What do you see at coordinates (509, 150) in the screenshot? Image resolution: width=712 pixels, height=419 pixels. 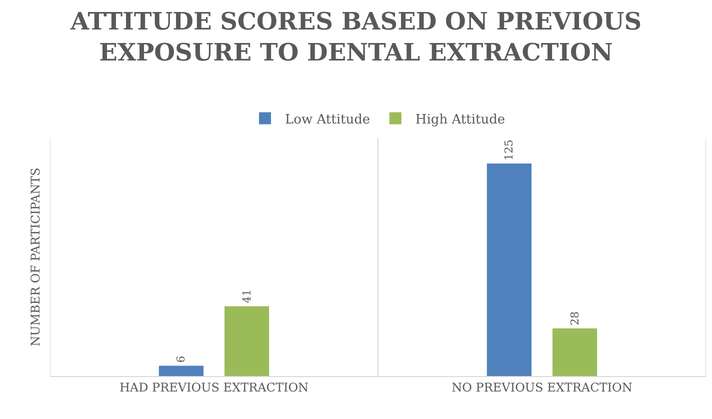 I see `data-label: 125` at bounding box center [509, 150].